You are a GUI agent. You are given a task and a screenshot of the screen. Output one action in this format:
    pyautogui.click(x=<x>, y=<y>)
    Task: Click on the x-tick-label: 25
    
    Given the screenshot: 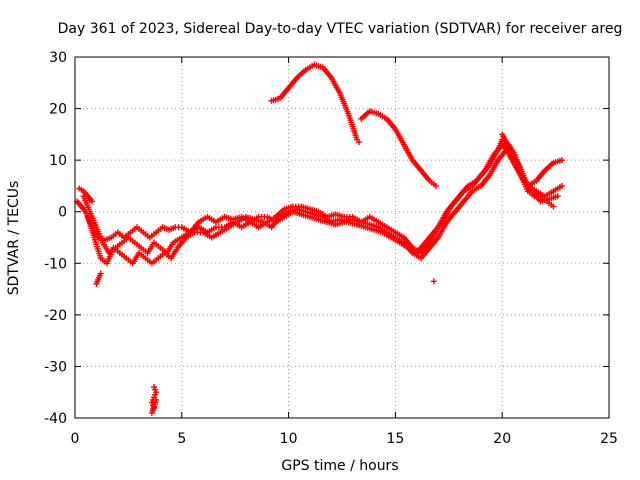 What is the action you would take?
    pyautogui.click(x=609, y=439)
    